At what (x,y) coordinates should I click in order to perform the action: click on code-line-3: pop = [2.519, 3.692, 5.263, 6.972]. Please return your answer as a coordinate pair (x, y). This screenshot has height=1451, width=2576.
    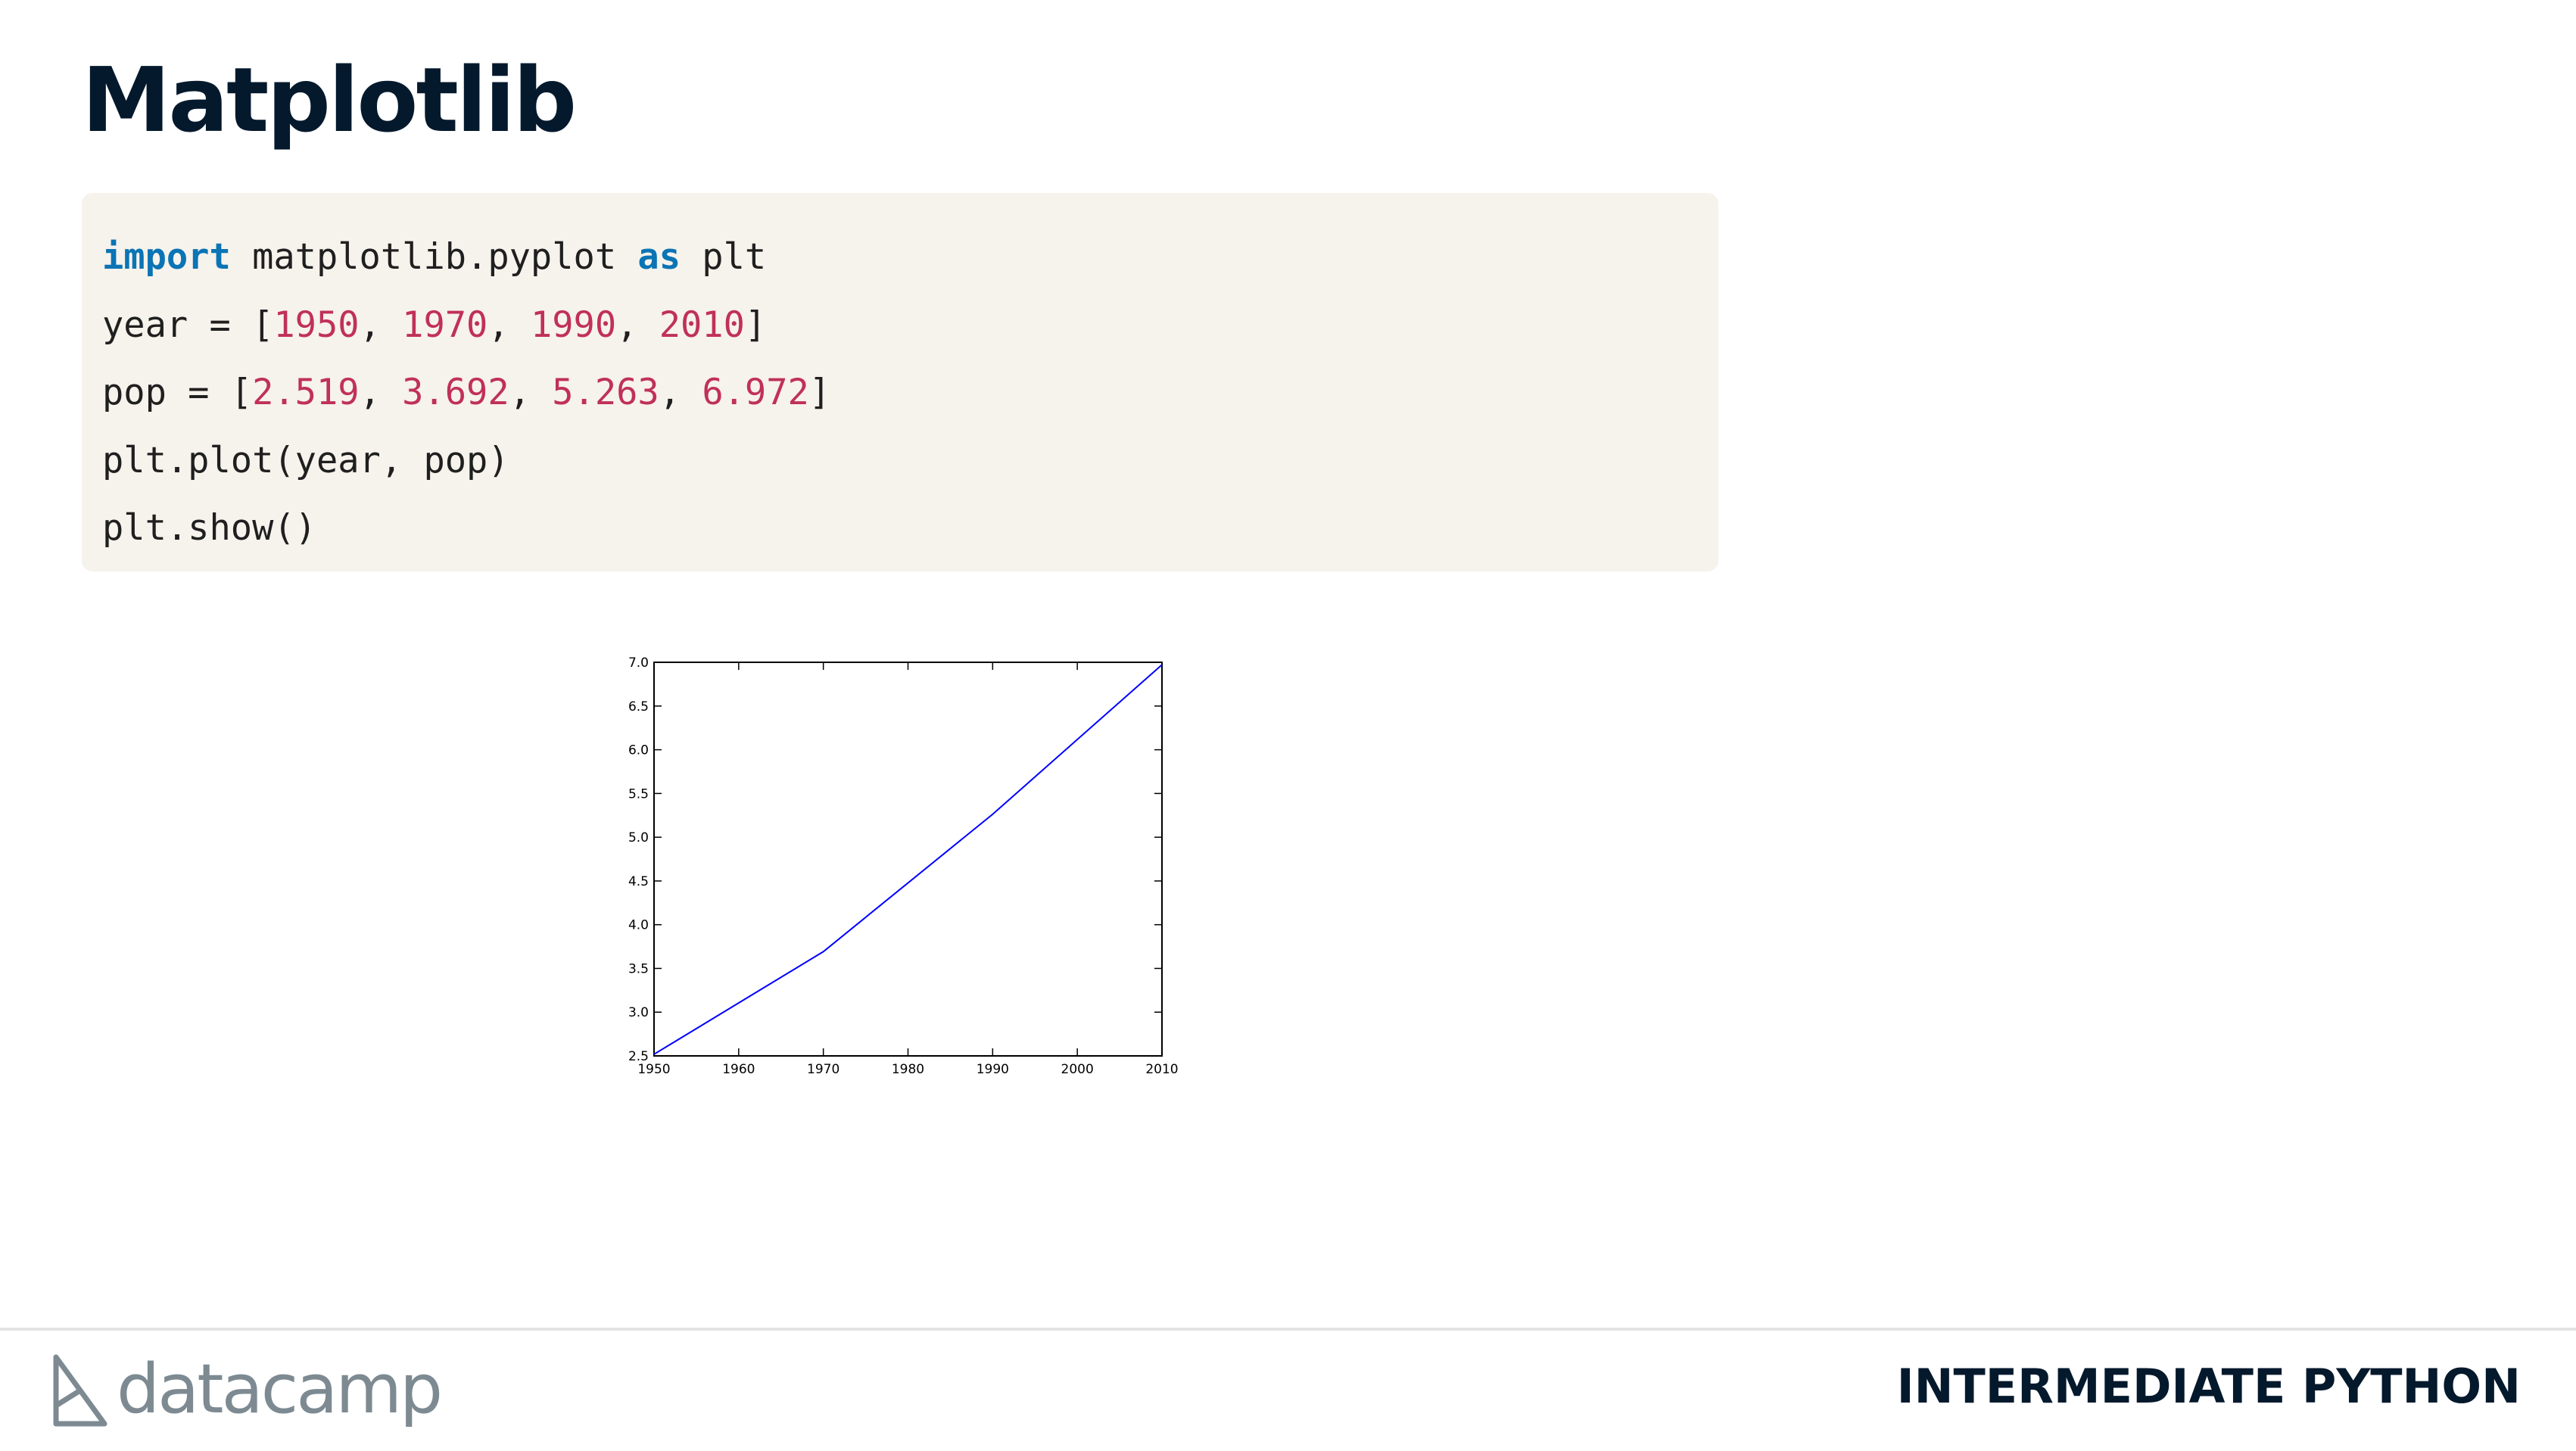
    Looking at the image, I should click on (910, 393).